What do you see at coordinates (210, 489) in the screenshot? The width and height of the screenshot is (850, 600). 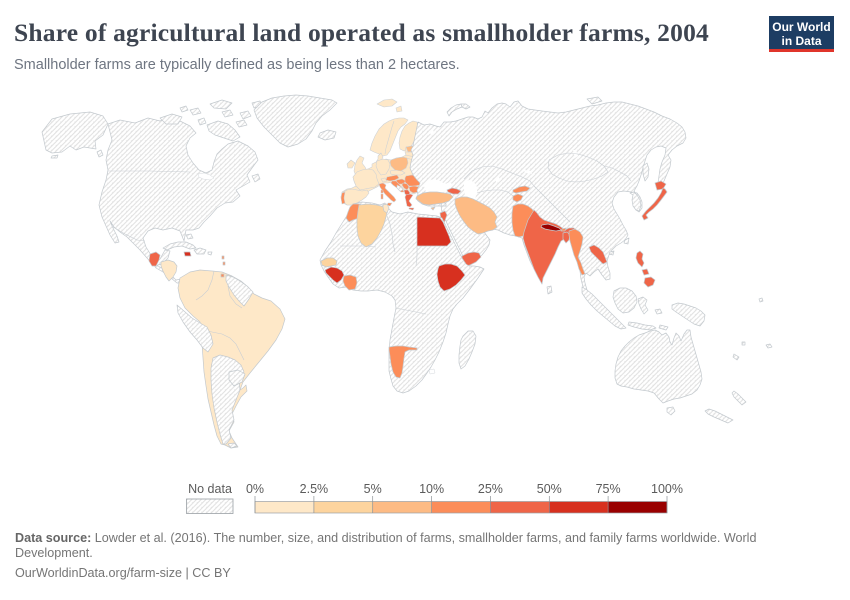 I see `svg-text: No data` at bounding box center [210, 489].